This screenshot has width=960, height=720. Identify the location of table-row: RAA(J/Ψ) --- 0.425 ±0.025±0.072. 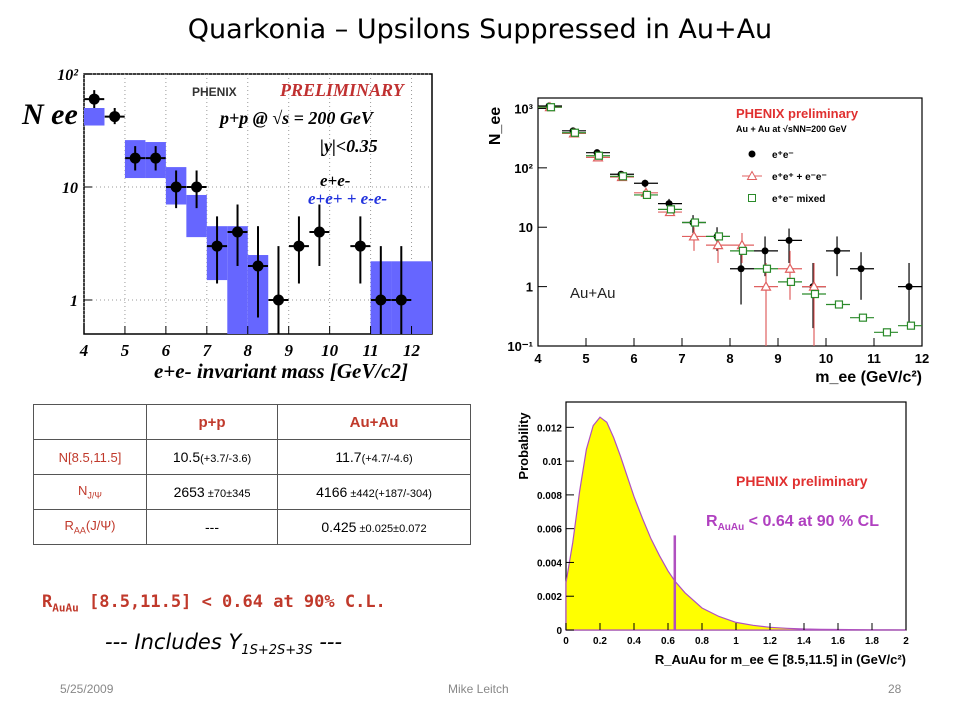
(252, 527).